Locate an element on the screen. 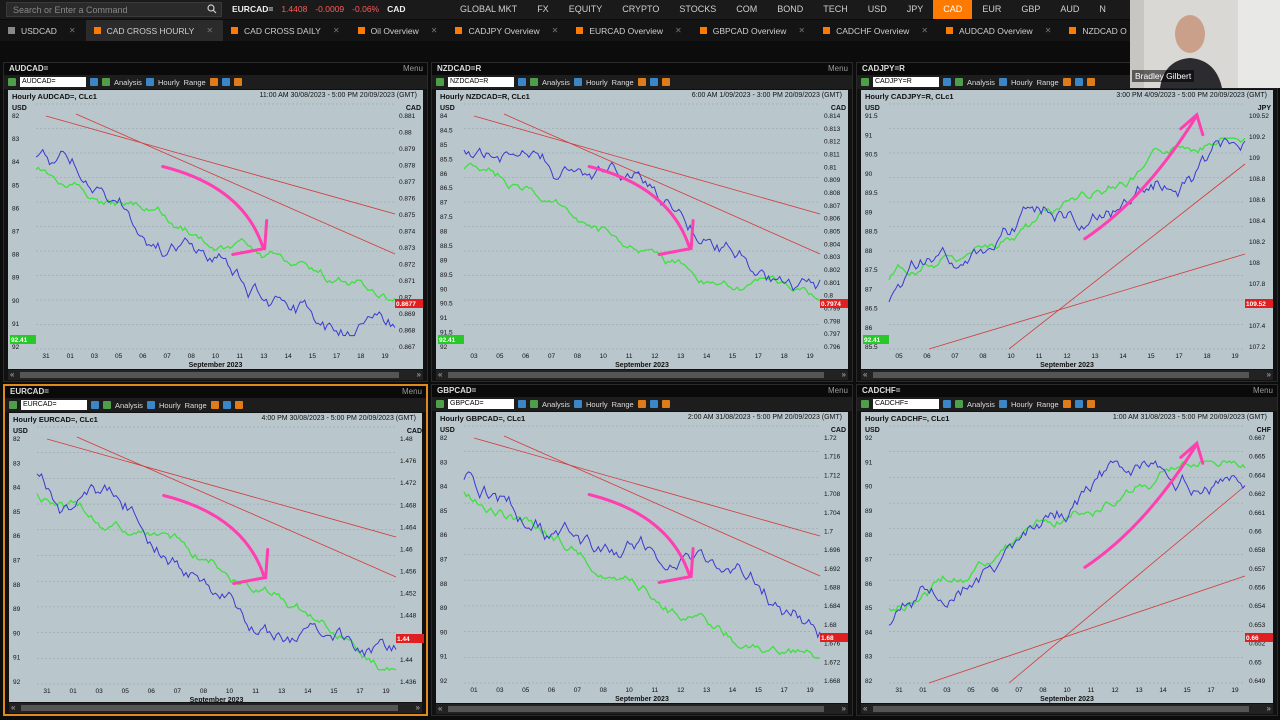 The image size is (1280, 720). market-tab-n: N is located at coordinates (1102, 9).